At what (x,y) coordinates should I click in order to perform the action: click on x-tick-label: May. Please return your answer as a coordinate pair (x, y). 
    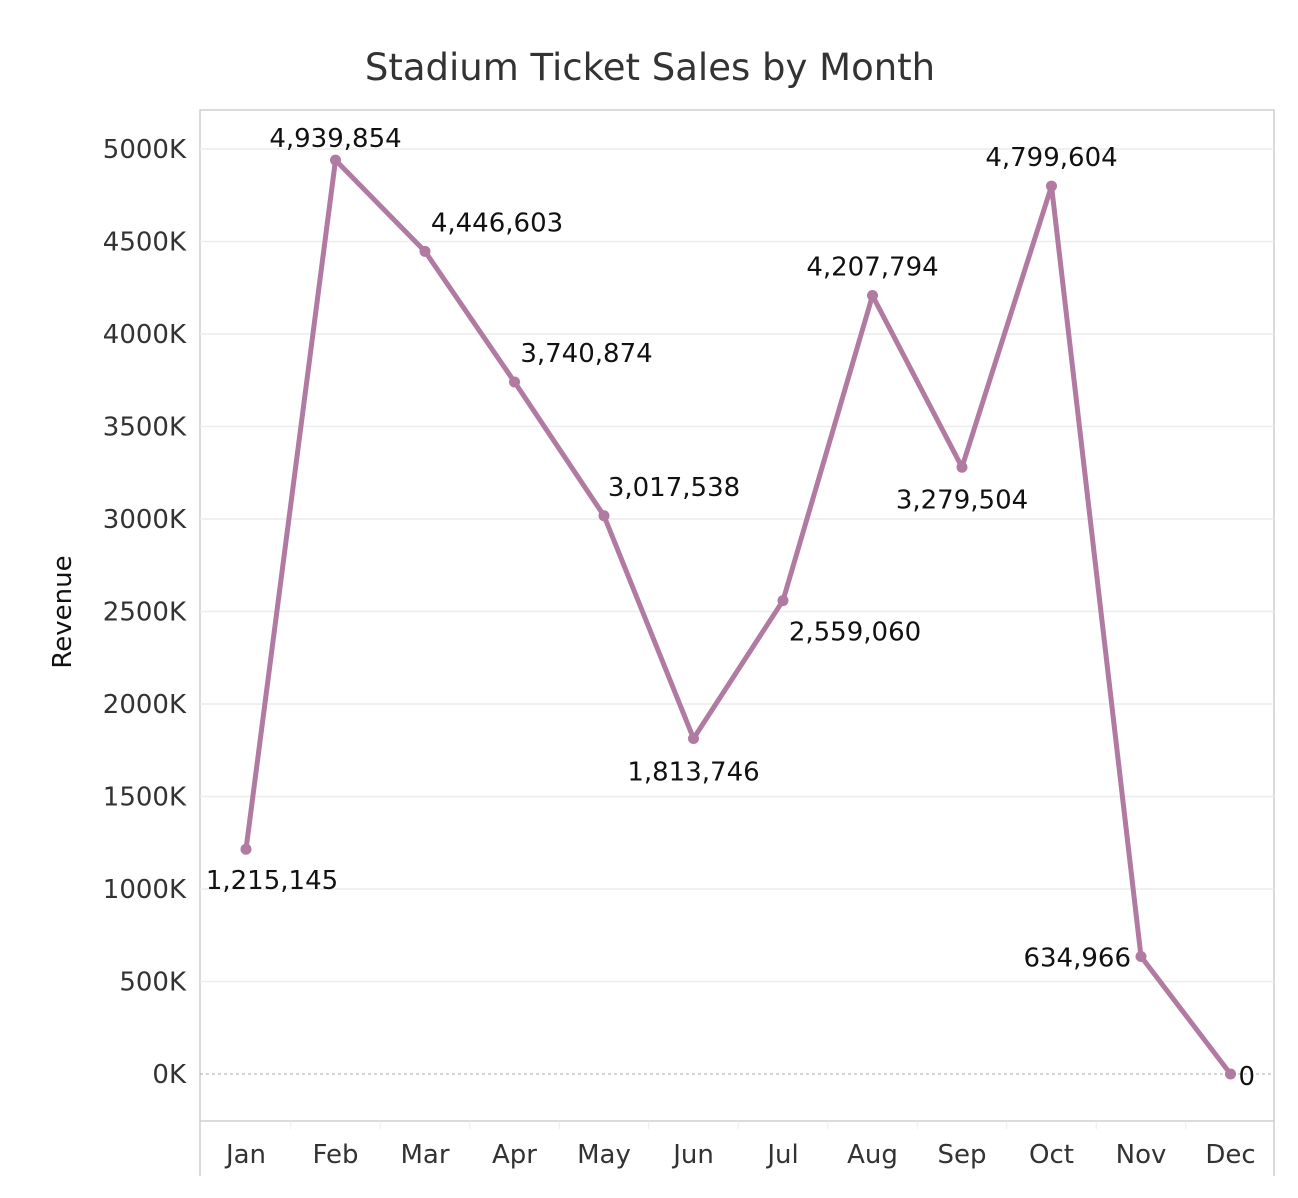
    Looking at the image, I should click on (604, 1155).